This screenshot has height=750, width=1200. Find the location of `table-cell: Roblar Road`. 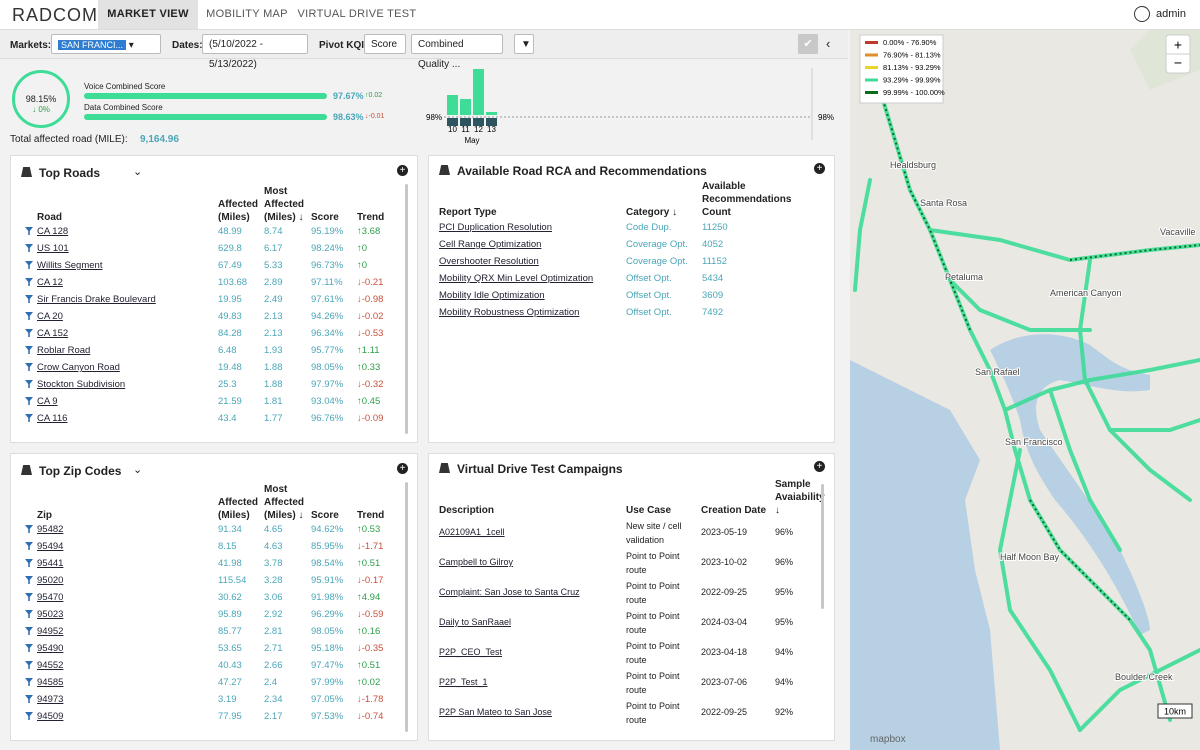

table-cell: Roblar Road is located at coordinates (64, 350).